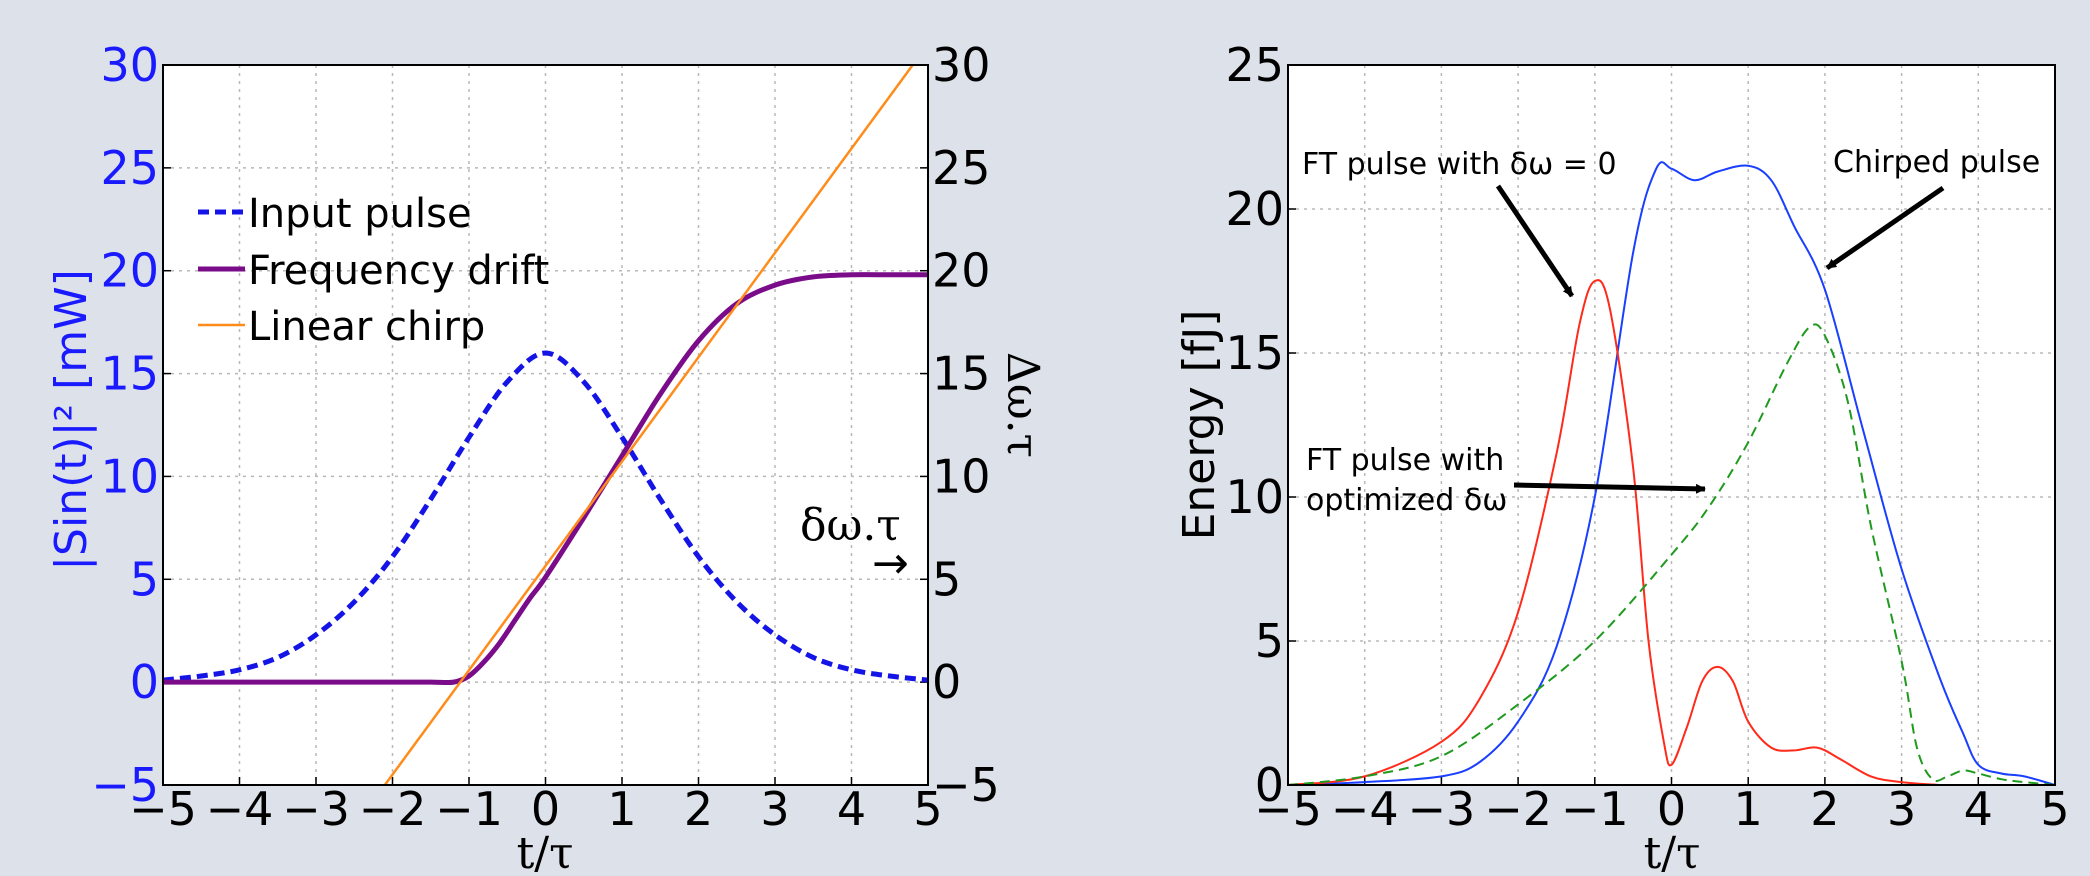 The height and width of the screenshot is (876, 2090). I want to click on y-right-tick-label: 10, so click(961, 476).